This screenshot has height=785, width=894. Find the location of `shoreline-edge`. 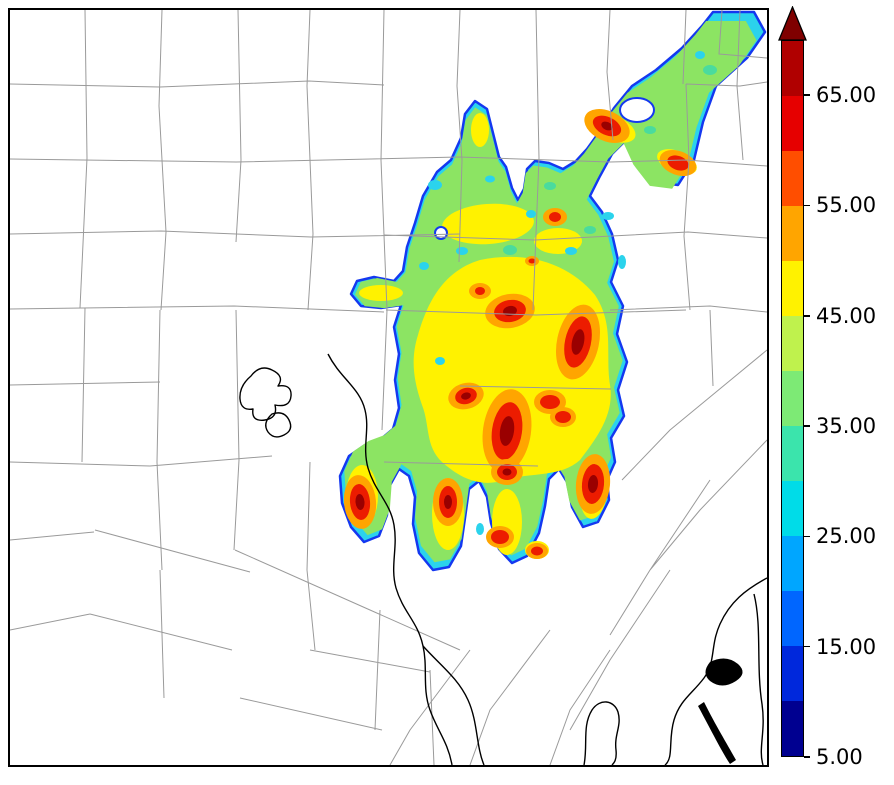

shoreline-edge is located at coordinates (758, 679).